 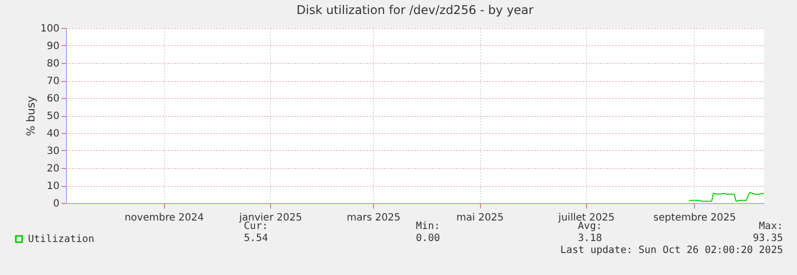 I want to click on y-tick-label: 20, so click(x=53, y=169).